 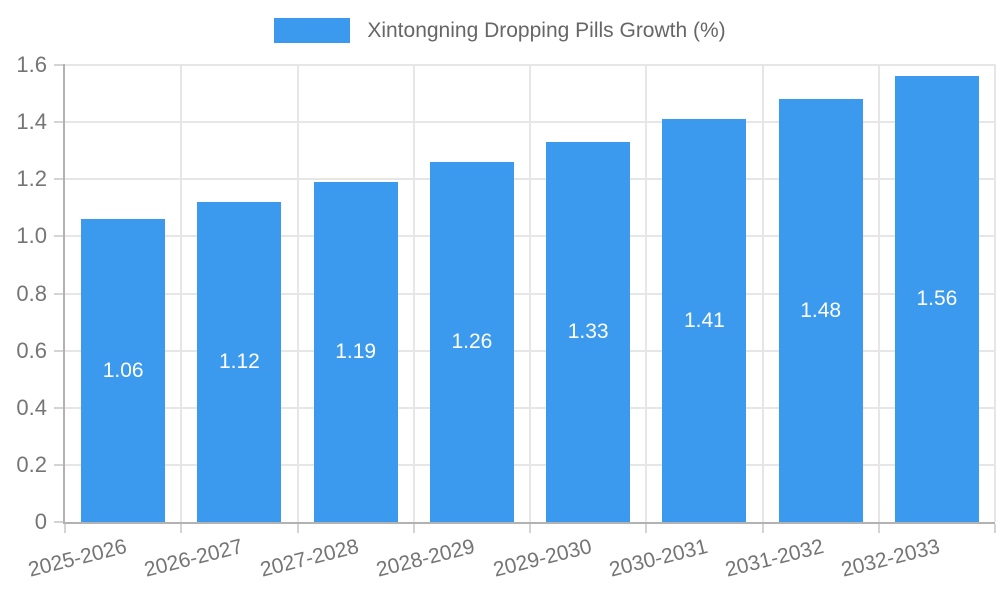 What do you see at coordinates (40, 521) in the screenshot?
I see `y-tick-label: 0` at bounding box center [40, 521].